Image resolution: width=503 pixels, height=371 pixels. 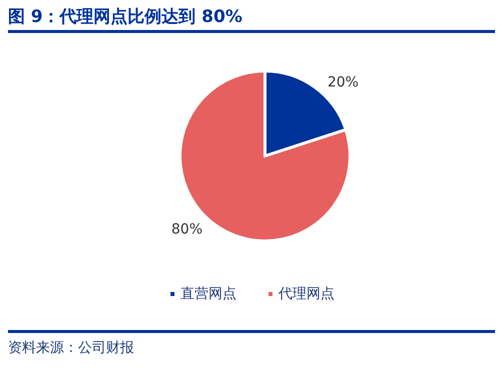 What do you see at coordinates (251, 343) in the screenshot?
I see `text: 资料来源：公司财报` at bounding box center [251, 343].